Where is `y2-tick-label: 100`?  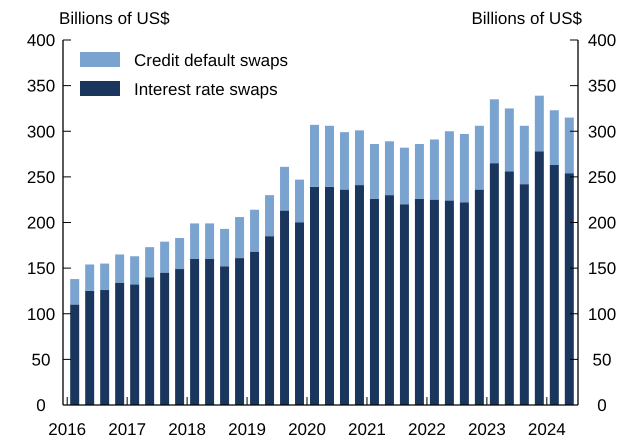 y2-tick-label: 100 is located at coordinates (602, 314).